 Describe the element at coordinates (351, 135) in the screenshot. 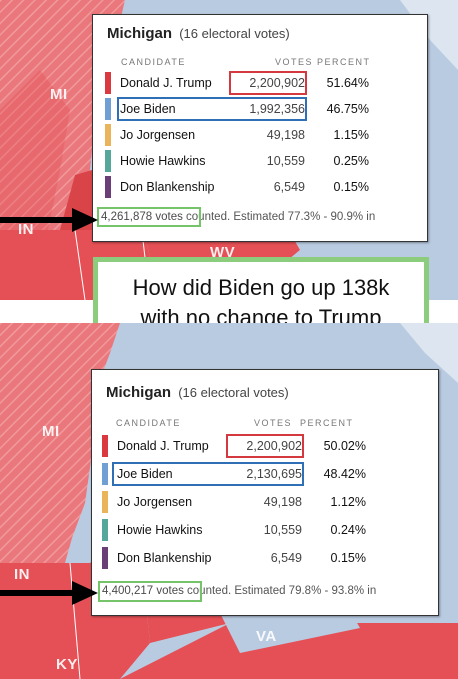

I see `candidate-percent: 1.15%` at that location.